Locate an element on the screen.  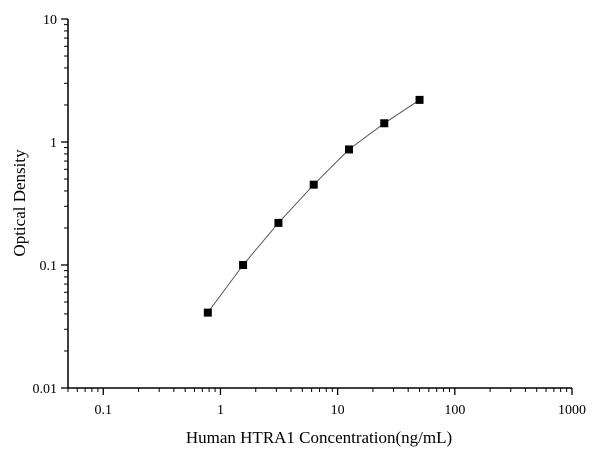
x-tick-label: 1 is located at coordinates (220, 410).